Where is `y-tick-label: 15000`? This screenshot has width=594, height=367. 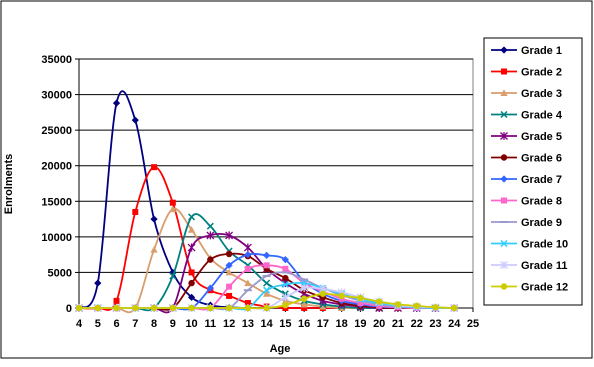 y-tick-label: 15000 is located at coordinates (56, 202).